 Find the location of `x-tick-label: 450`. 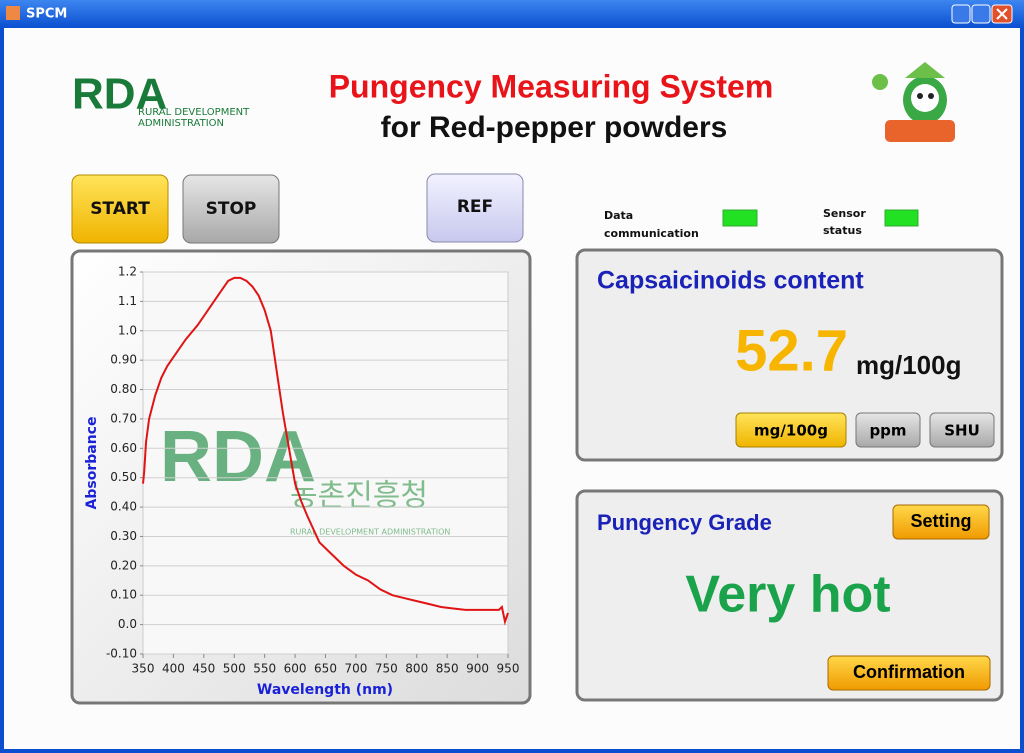

x-tick-label: 450 is located at coordinates (203, 669).